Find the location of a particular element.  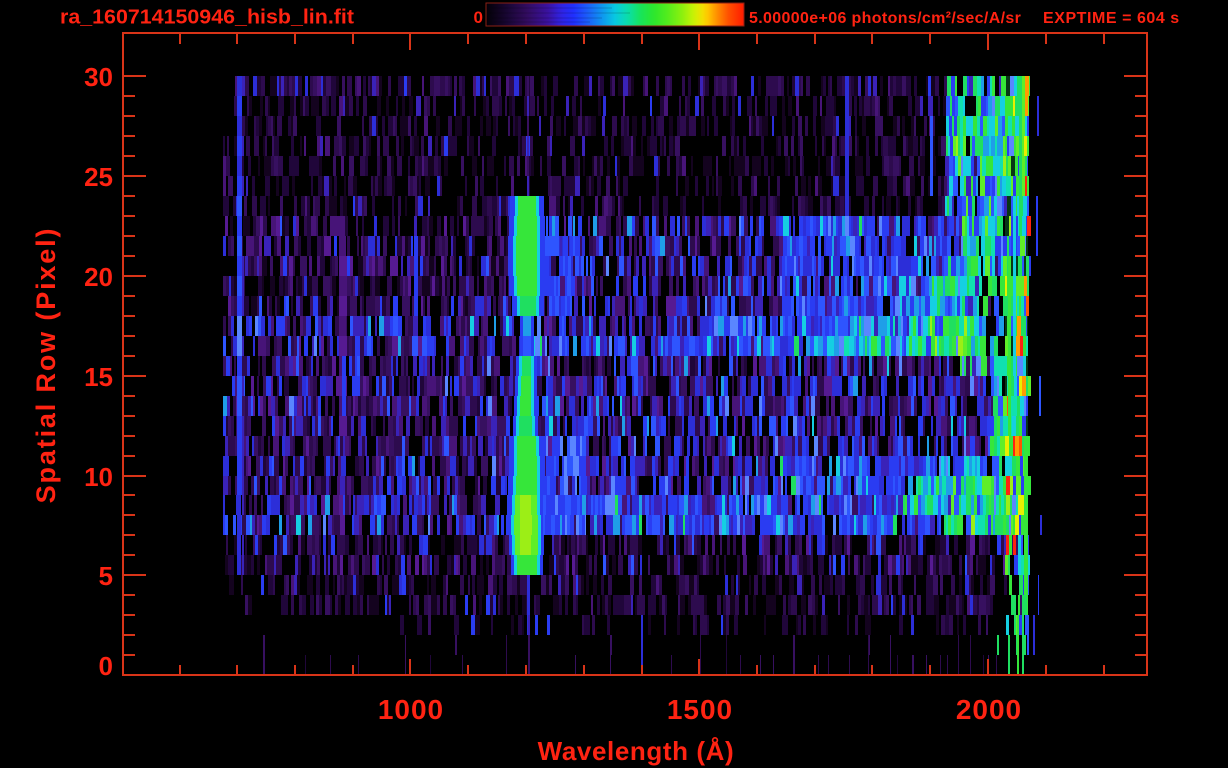

svg-text: 30 is located at coordinates (98, 77).